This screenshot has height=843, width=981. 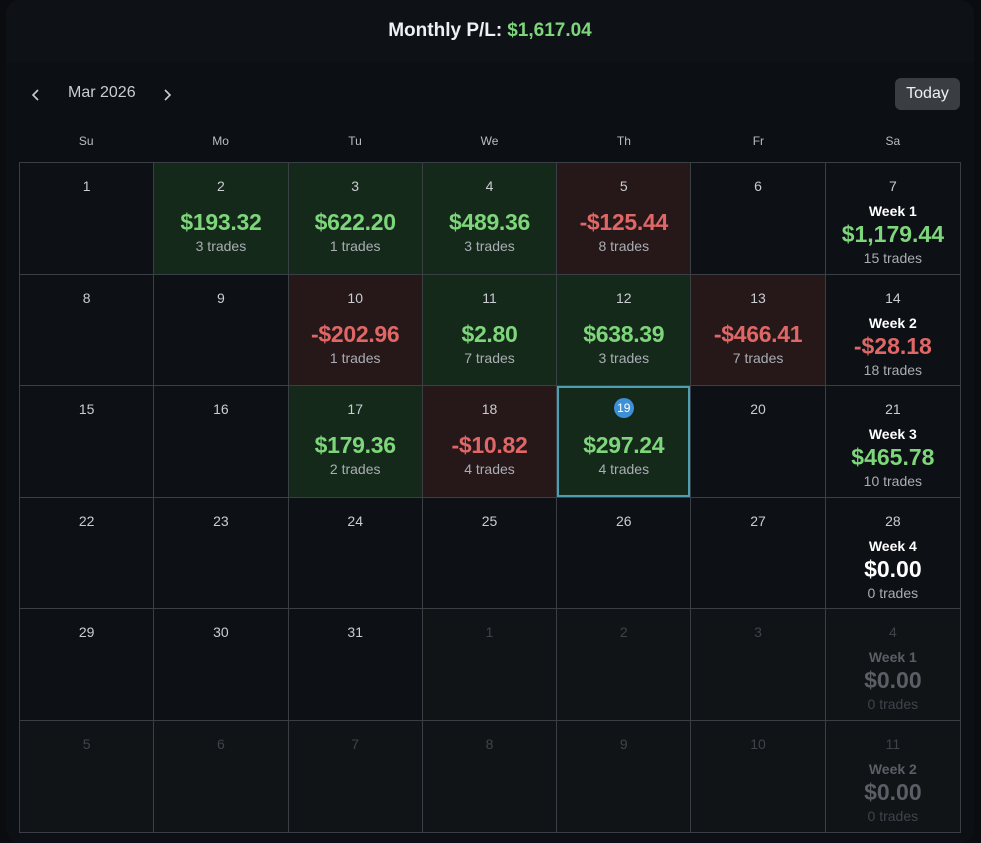 What do you see at coordinates (624, 246) in the screenshot?
I see `day-trade-count: 8 trades` at bounding box center [624, 246].